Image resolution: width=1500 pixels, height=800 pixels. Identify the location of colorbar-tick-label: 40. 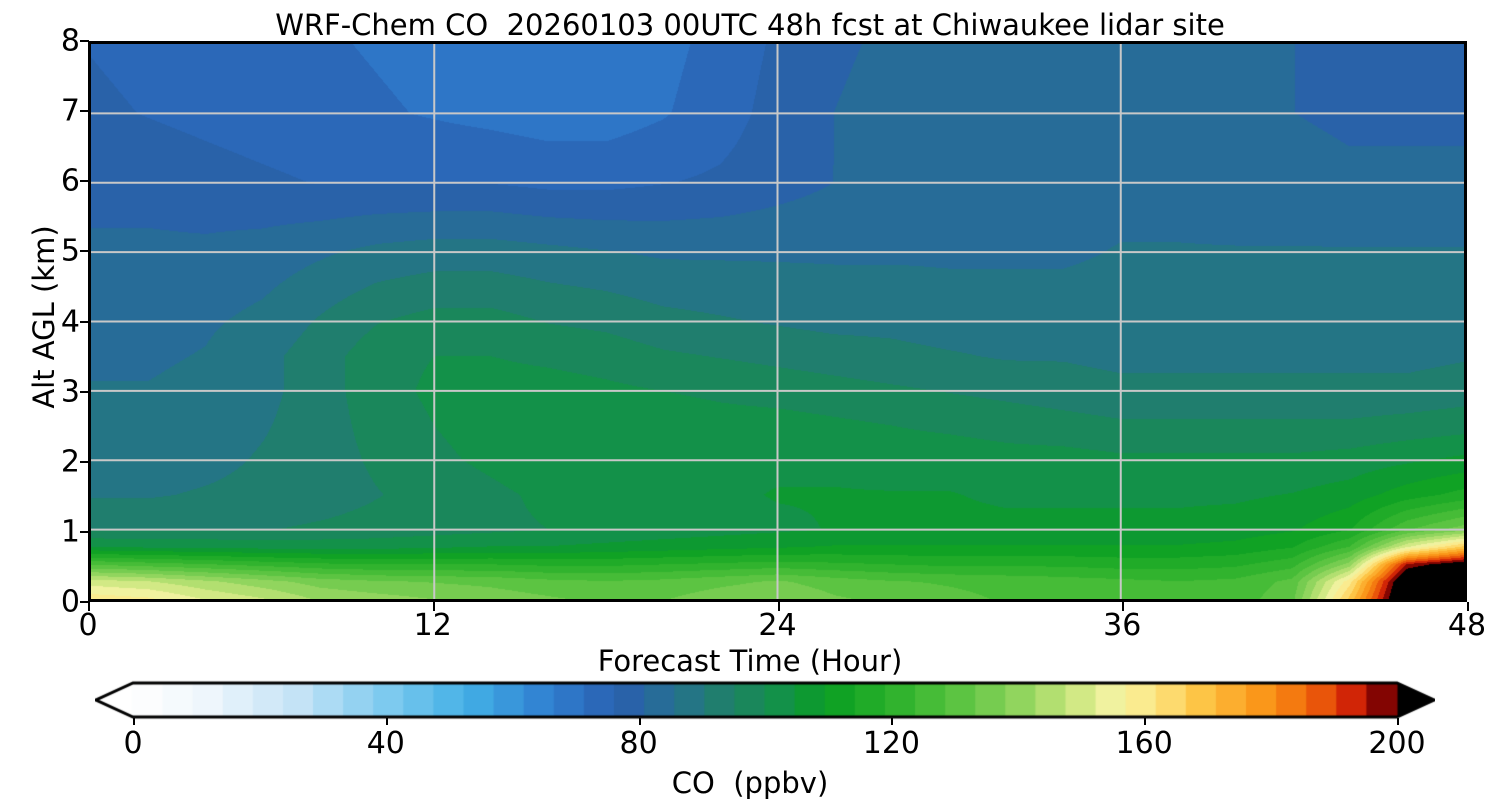
(385, 743).